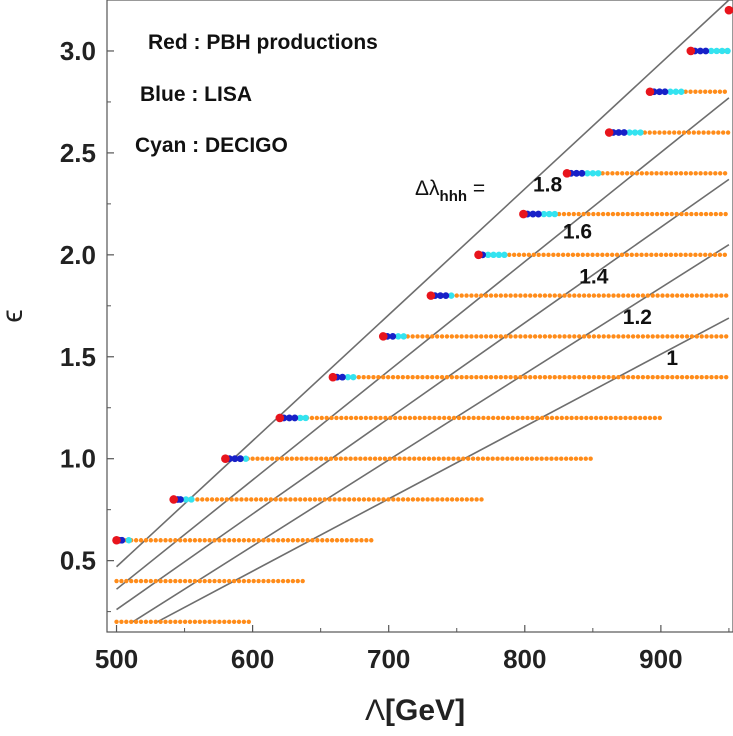  Describe the element at coordinates (342, 377) in the screenshot. I see `lisa-point` at that location.